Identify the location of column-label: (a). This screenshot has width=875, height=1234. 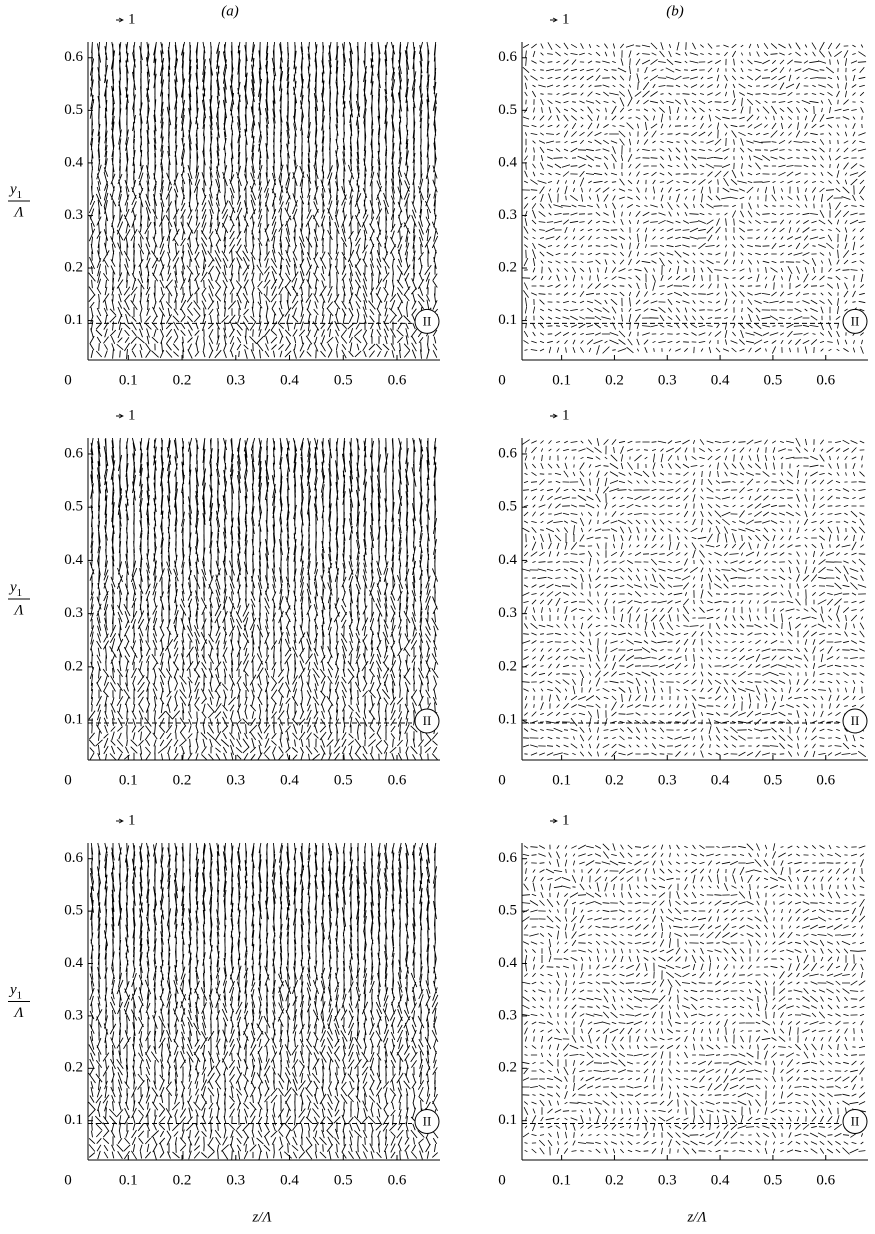
(230, 11).